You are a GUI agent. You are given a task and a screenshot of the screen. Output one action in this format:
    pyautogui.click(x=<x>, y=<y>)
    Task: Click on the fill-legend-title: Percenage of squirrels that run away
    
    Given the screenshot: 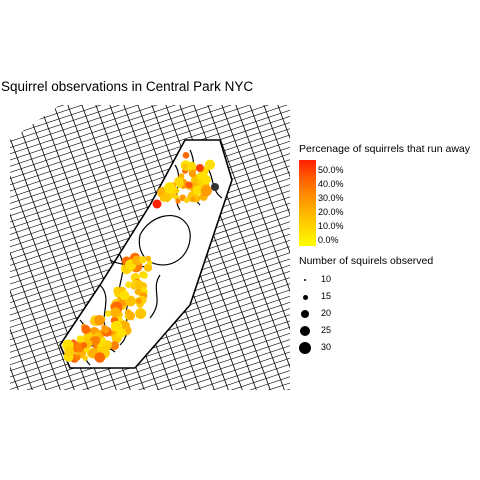 What is the action you would take?
    pyautogui.click(x=385, y=149)
    